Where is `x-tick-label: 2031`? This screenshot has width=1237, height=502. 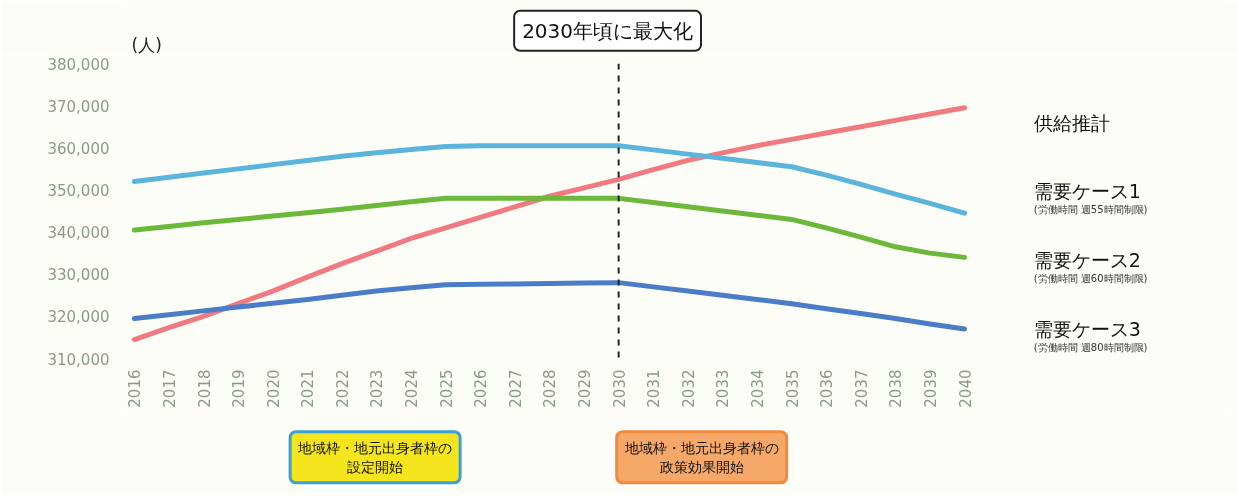
x-tick-label: 2031 is located at coordinates (654, 388).